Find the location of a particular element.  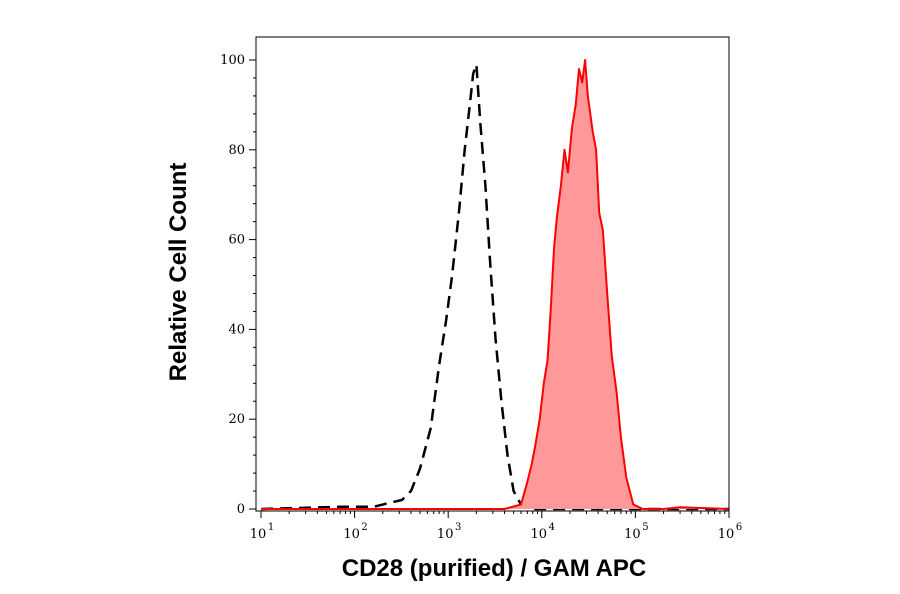

x-tick-exponent: 6 is located at coordinates (739, 527).